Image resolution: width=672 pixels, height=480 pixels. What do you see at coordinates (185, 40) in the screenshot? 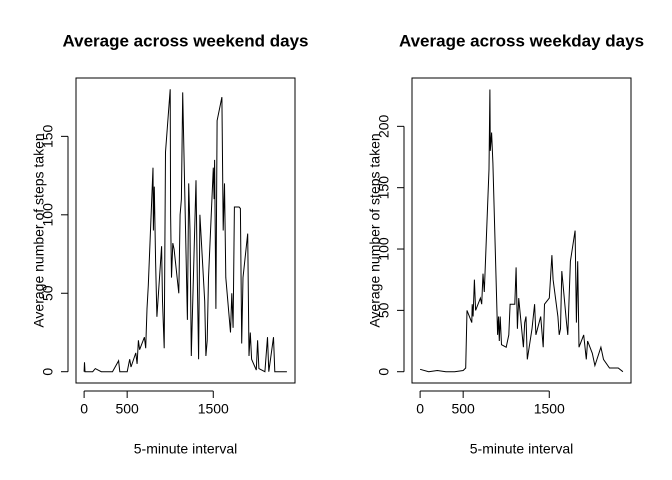
I see `chart-title: Average across weekend days` at bounding box center [185, 40].